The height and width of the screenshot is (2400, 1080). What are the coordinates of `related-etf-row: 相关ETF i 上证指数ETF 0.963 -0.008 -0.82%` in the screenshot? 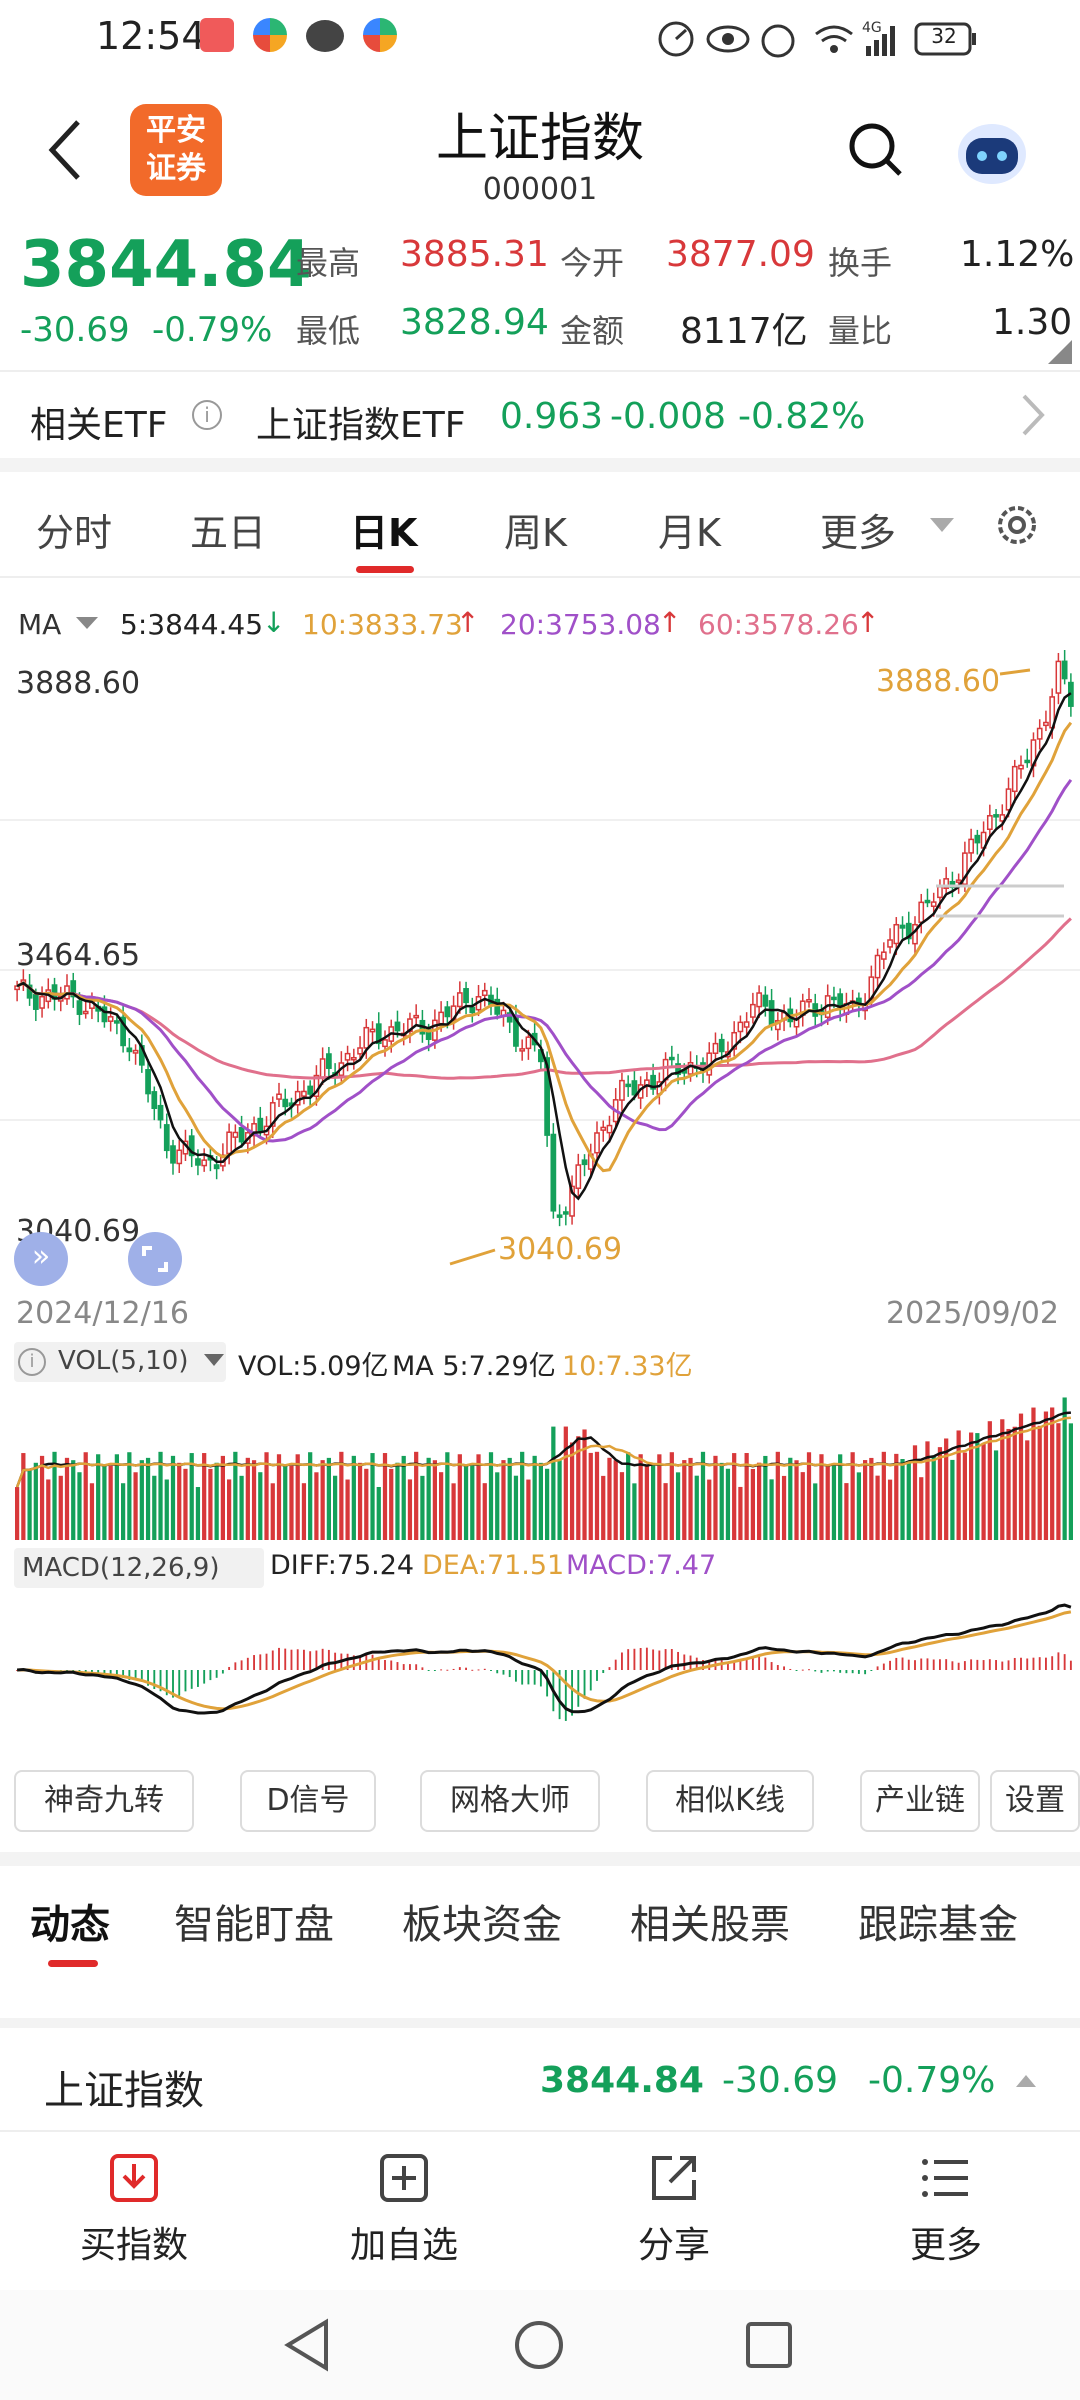 It's located at (540, 415).